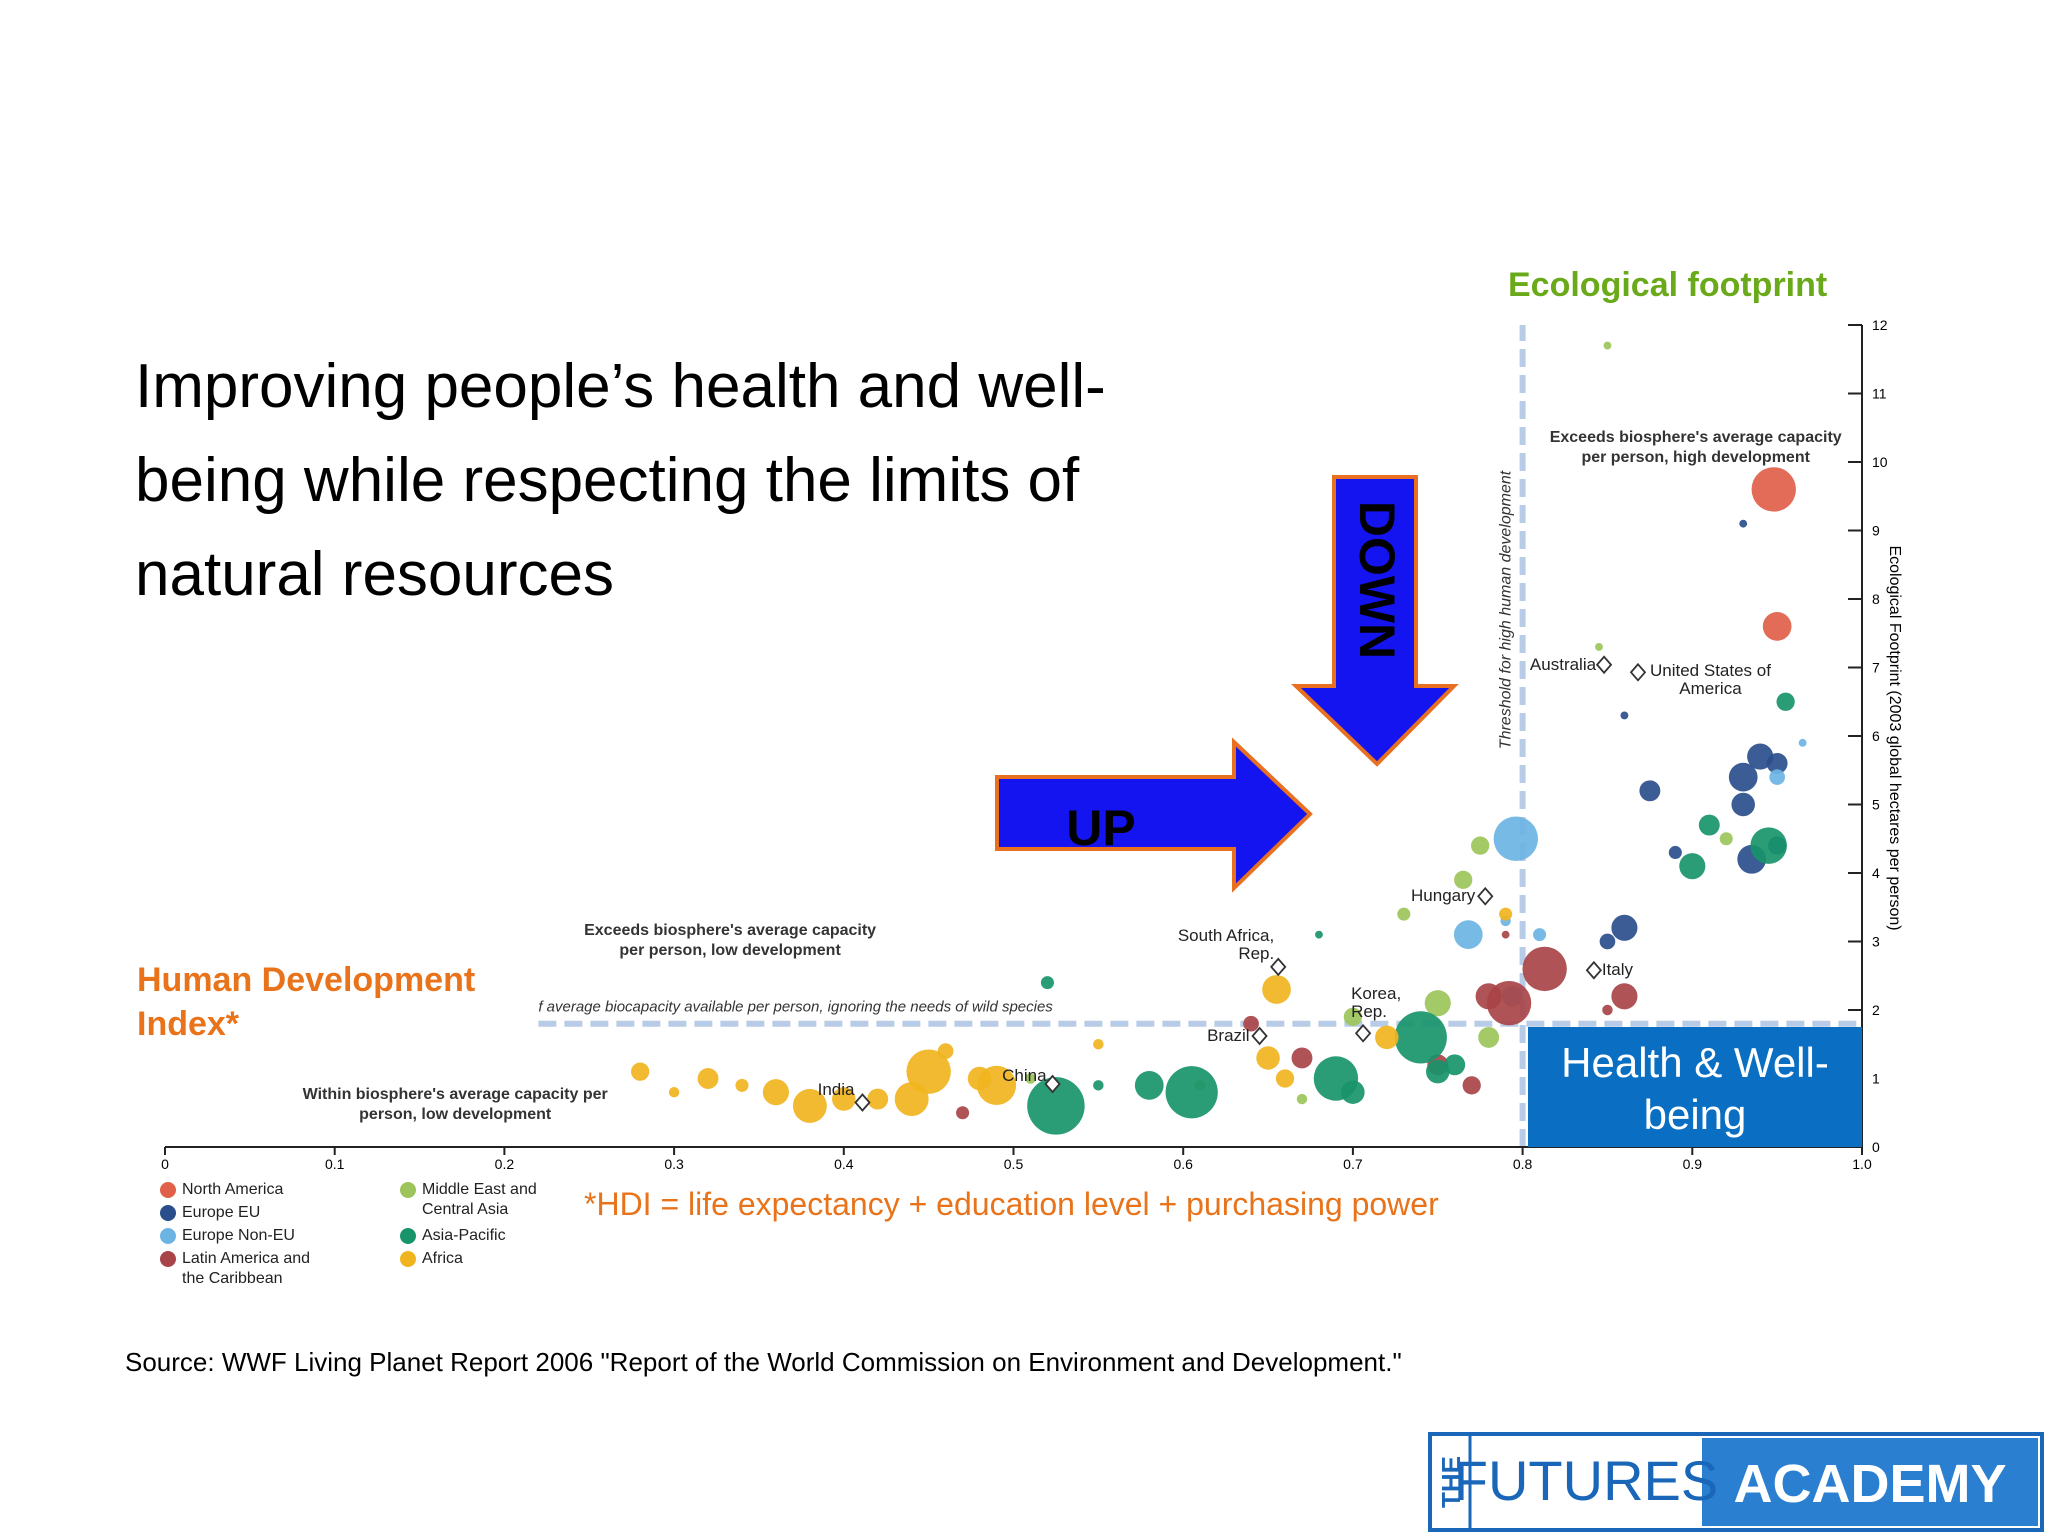  Describe the element at coordinates (246, 1213) in the screenshot. I see `legend-item: Europe EU` at that location.